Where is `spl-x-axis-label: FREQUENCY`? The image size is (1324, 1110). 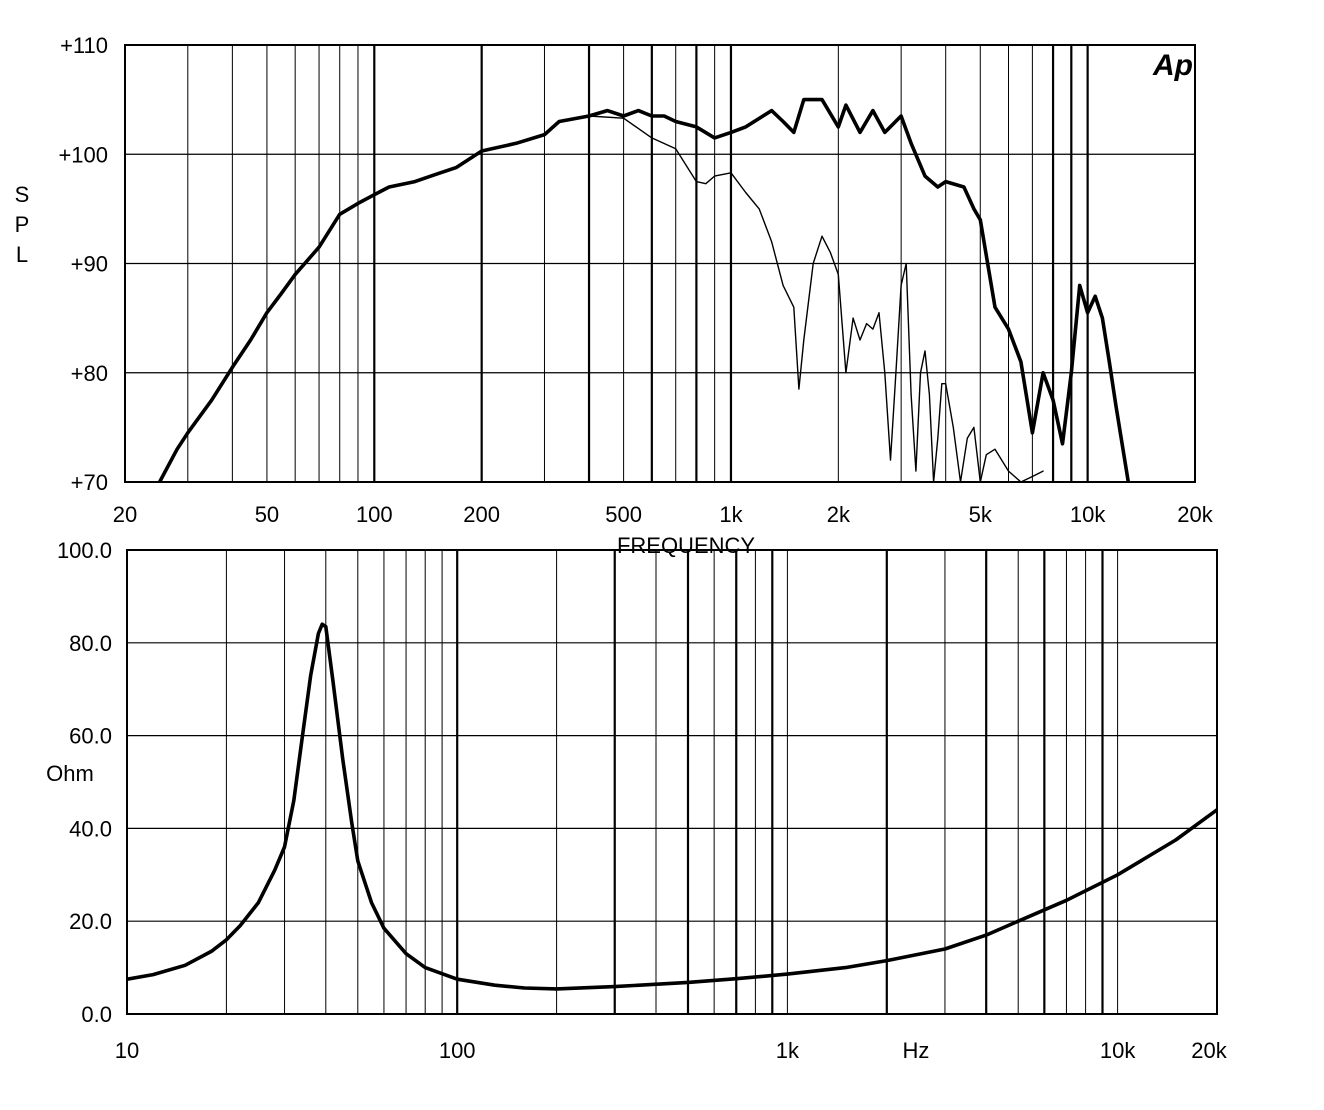
spl-x-axis-label: FREQUENCY is located at coordinates (686, 545).